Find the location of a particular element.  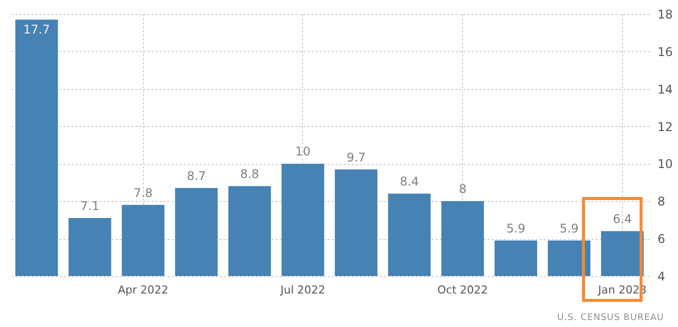

data-label: 8.8 is located at coordinates (250, 174).